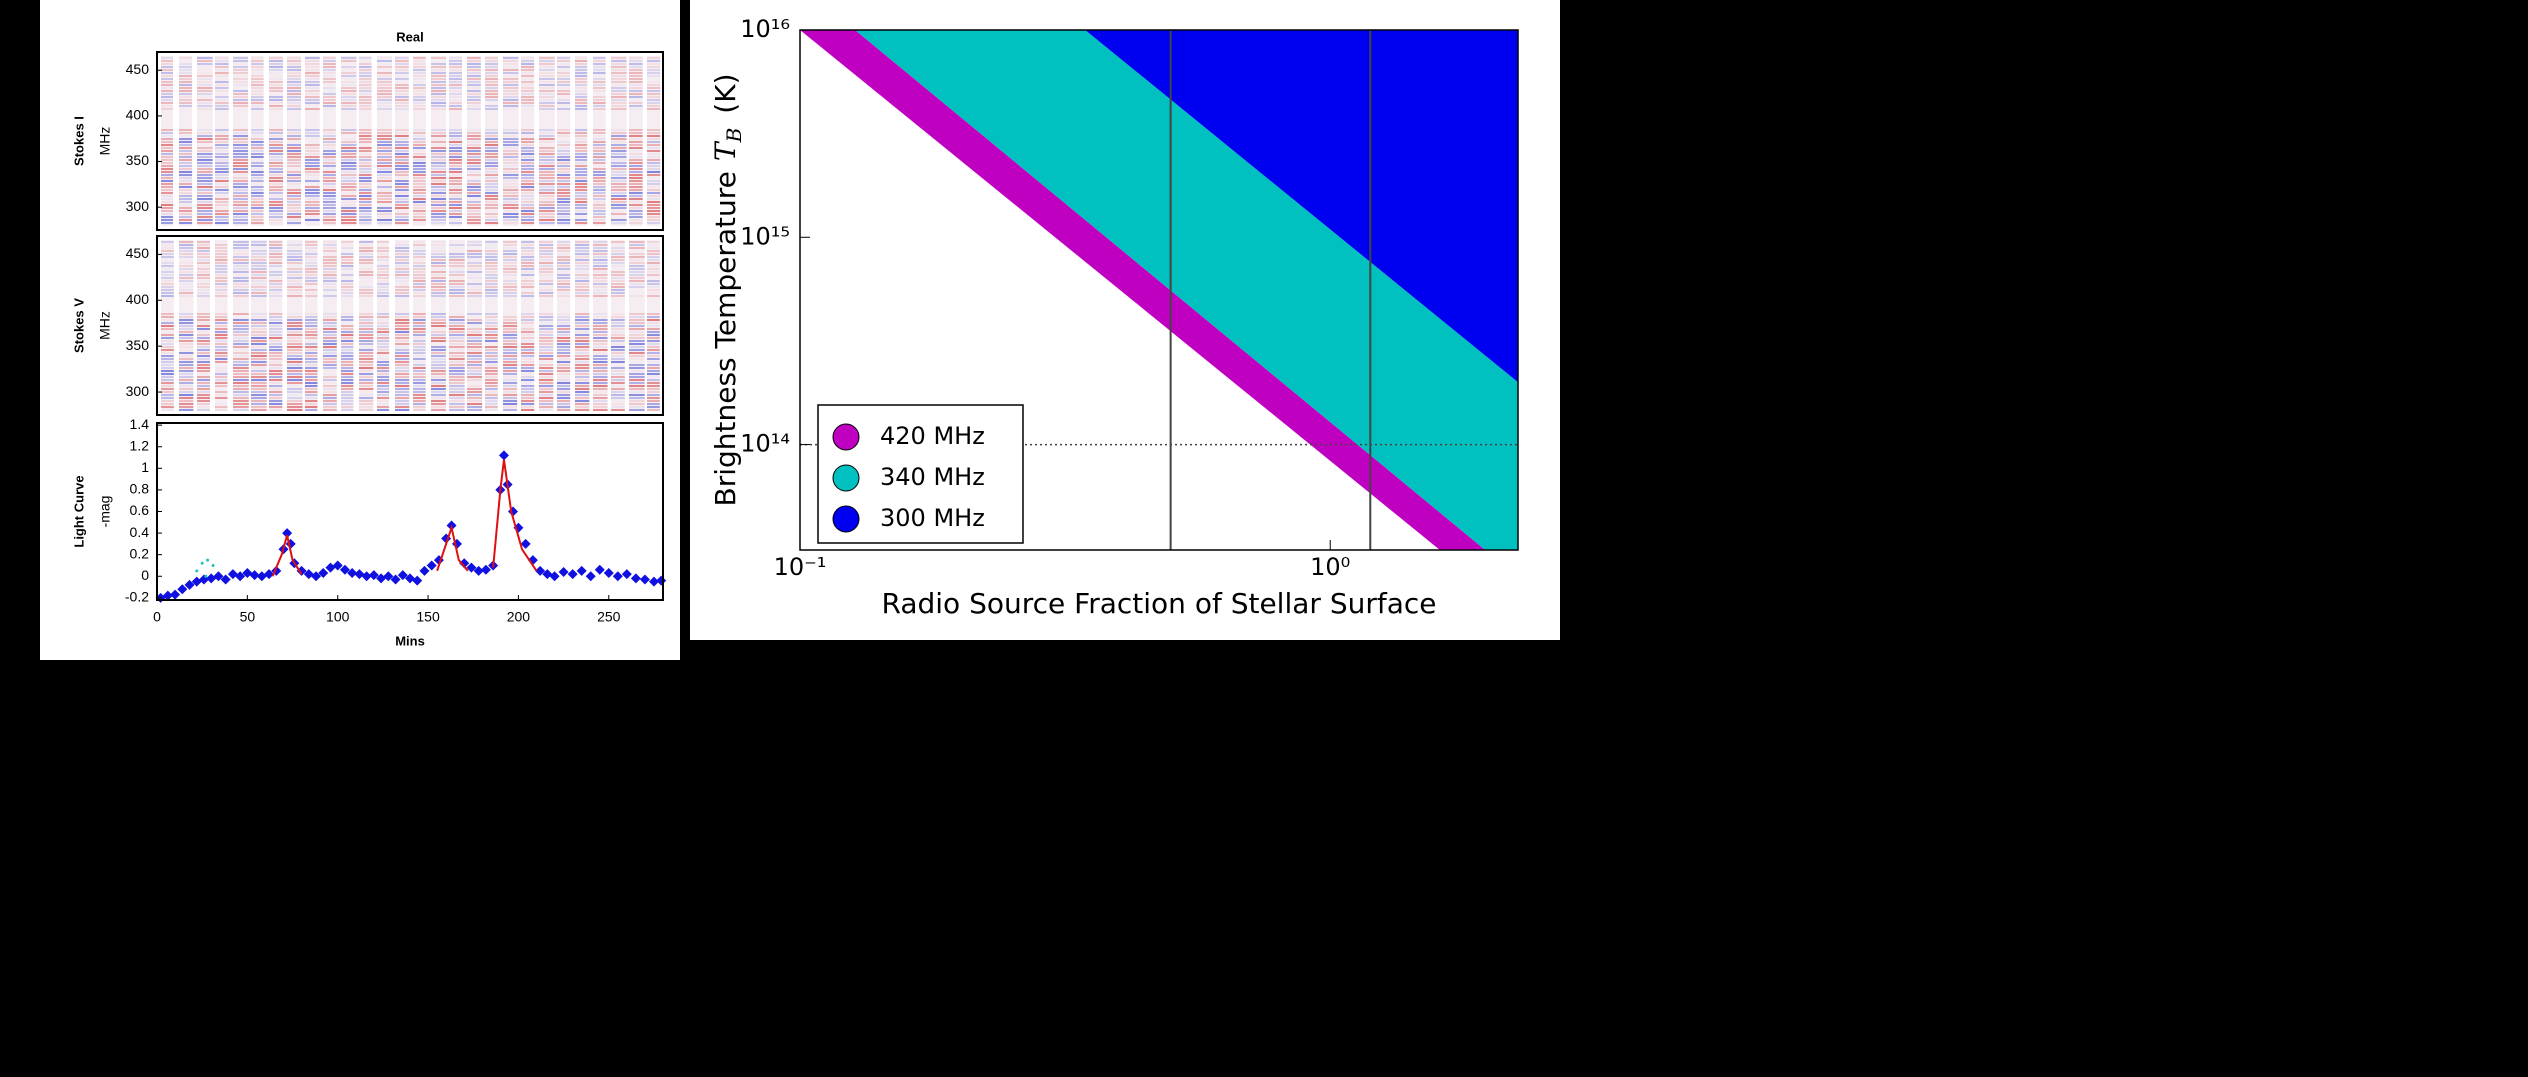 This screenshot has height=1077, width=2528. What do you see at coordinates (145, 575) in the screenshot?
I see `y-tick-label: 0` at bounding box center [145, 575].